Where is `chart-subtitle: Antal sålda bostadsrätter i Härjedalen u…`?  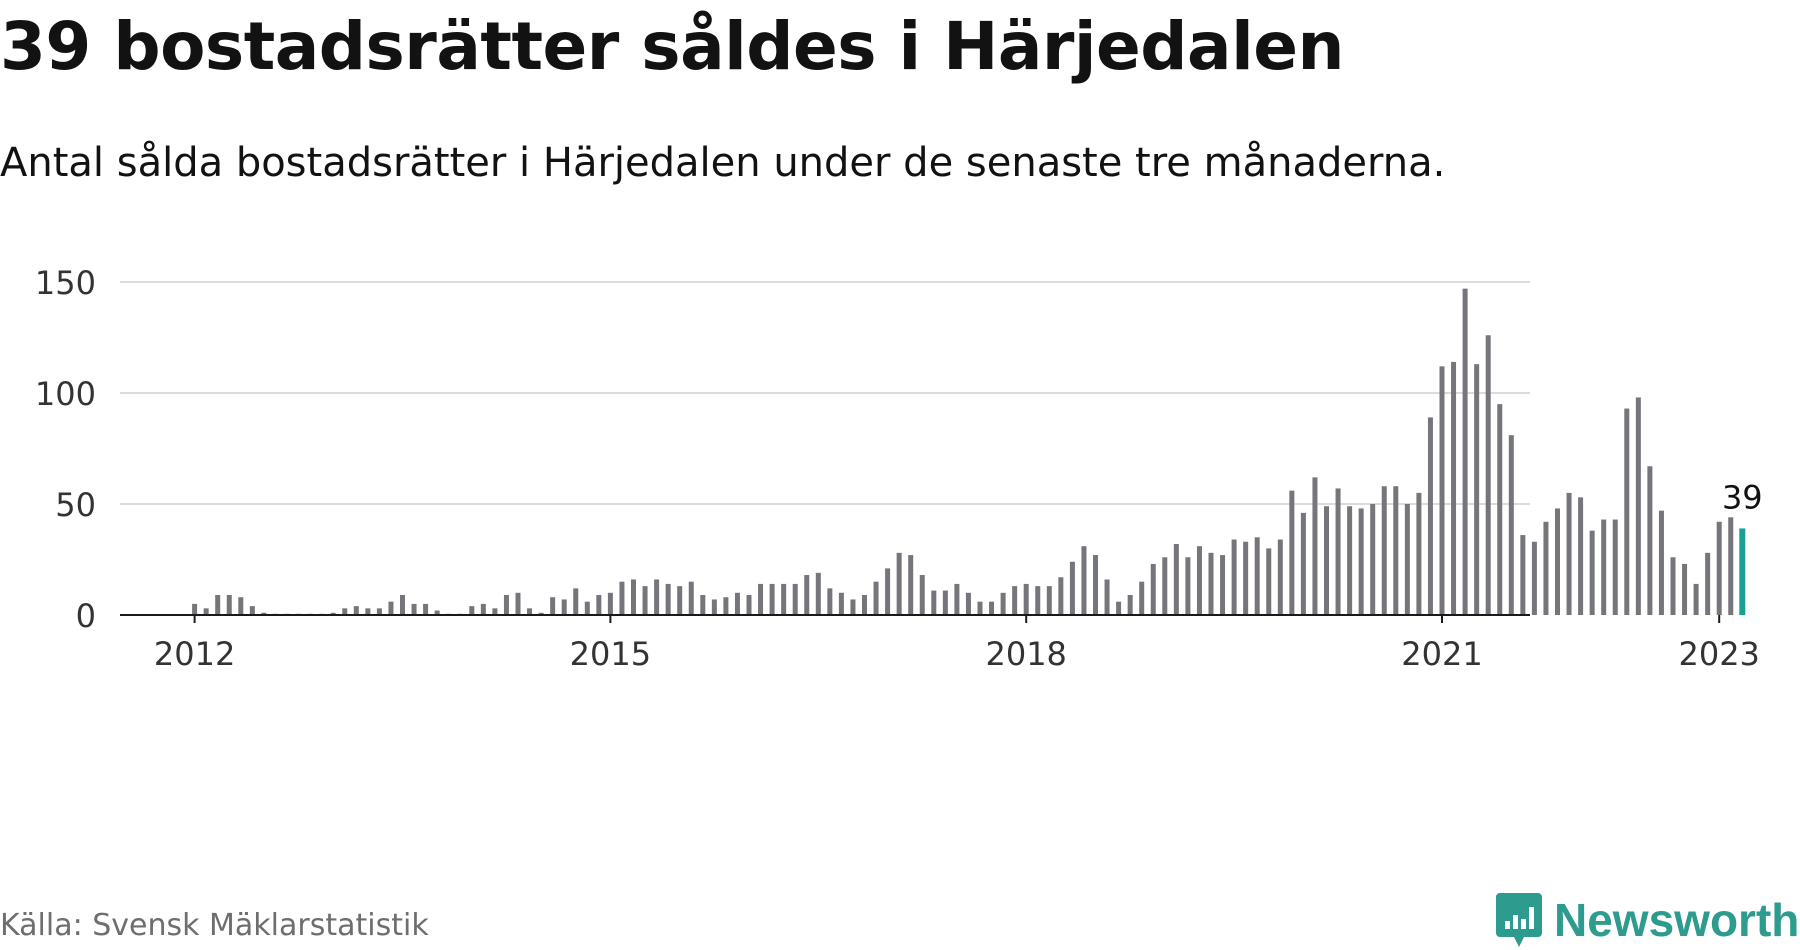 chart-subtitle: Antal sålda bostadsrätter i Härjedalen u… is located at coordinates (723, 163).